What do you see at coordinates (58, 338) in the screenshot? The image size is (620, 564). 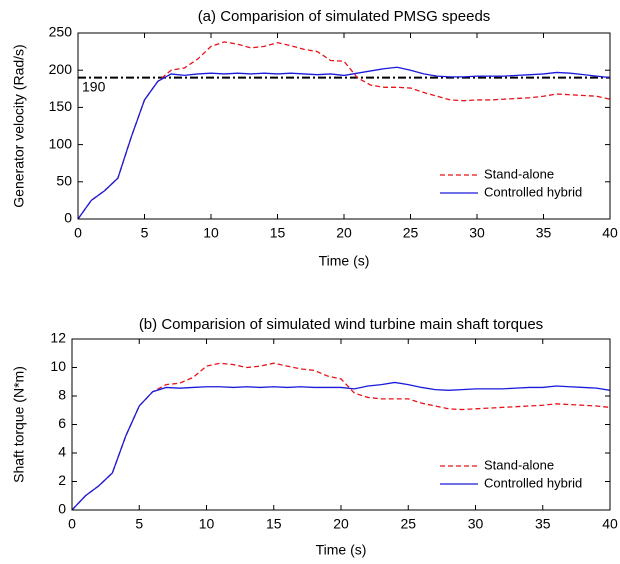 I see `y-tick-label: 12` at bounding box center [58, 338].